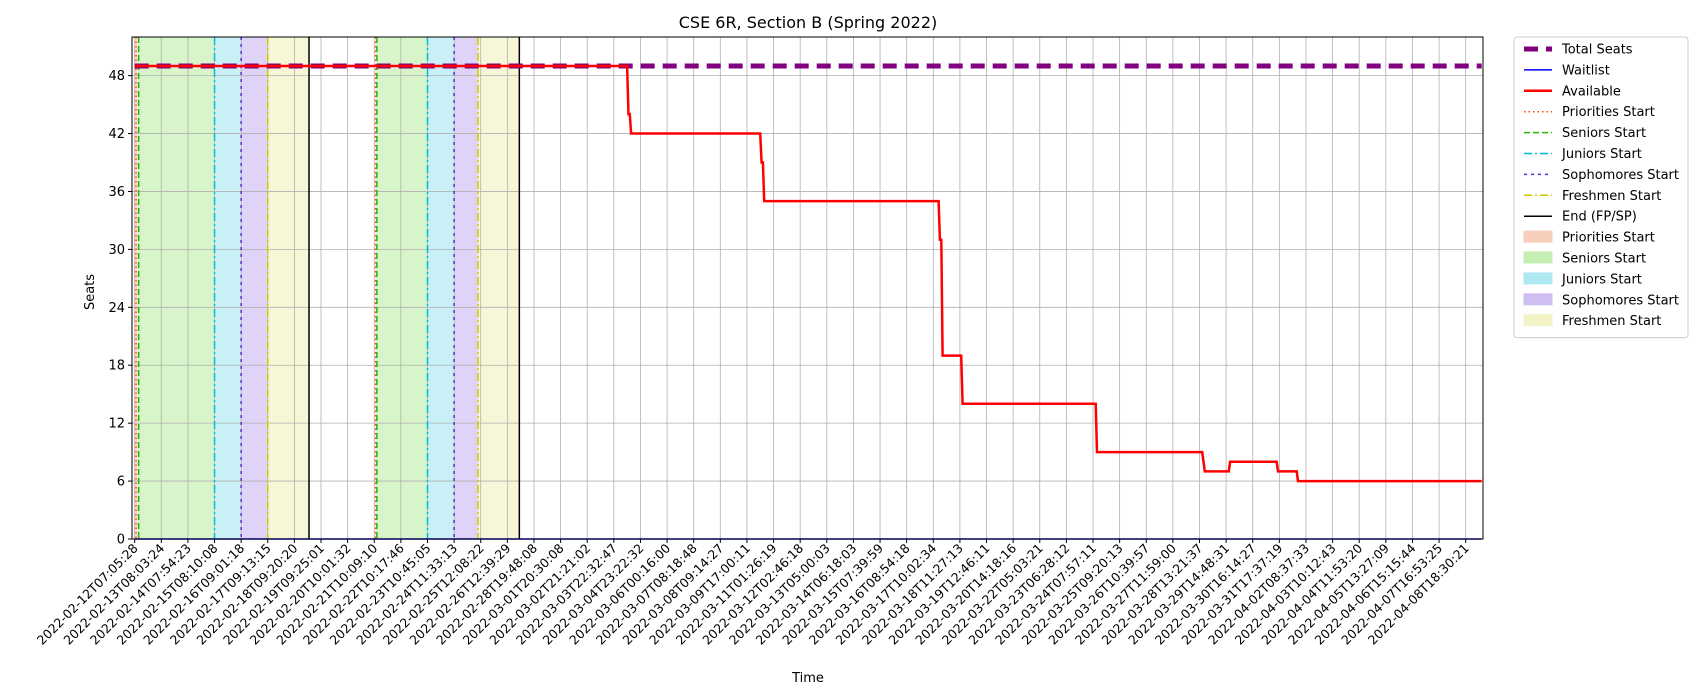 Image resolution: width=1700 pixels, height=700 pixels. Describe the element at coordinates (116, 250) in the screenshot. I see `y-tick-label: 30` at that location.